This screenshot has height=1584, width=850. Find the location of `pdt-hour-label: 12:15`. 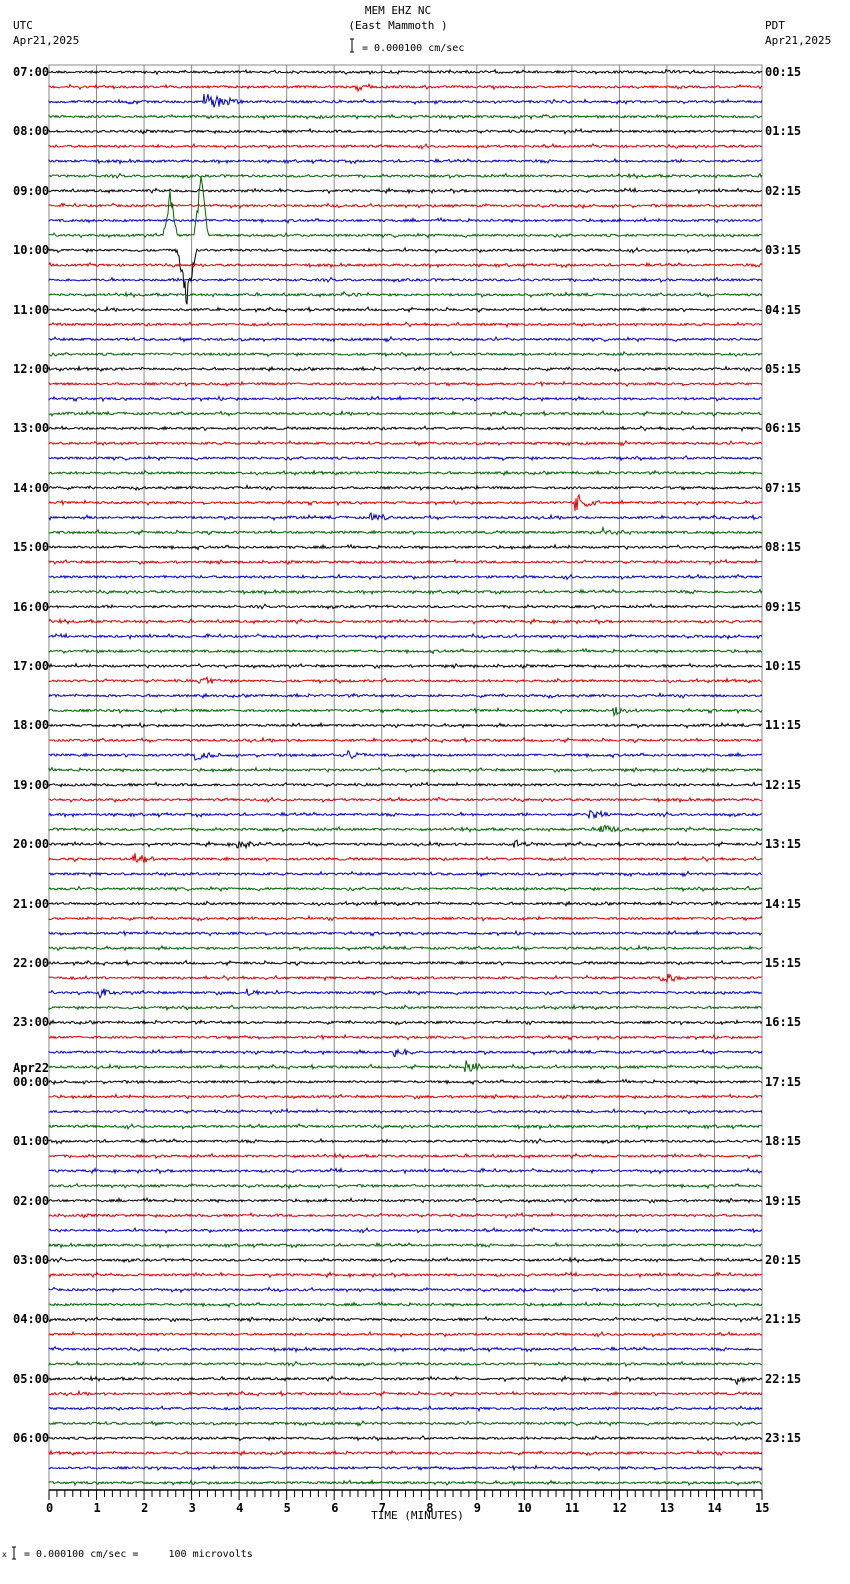

pdt-hour-label: 12:15 is located at coordinates (783, 784).